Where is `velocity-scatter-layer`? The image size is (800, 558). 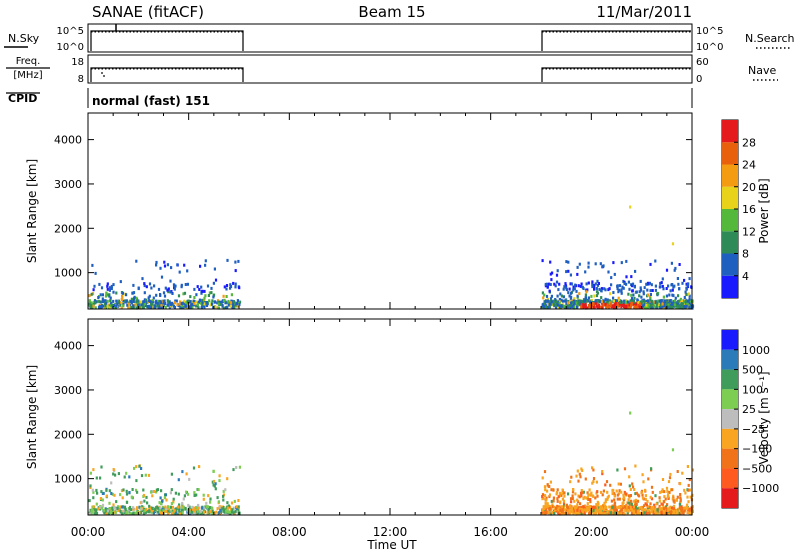 velocity-scatter-layer is located at coordinates (391, 463).